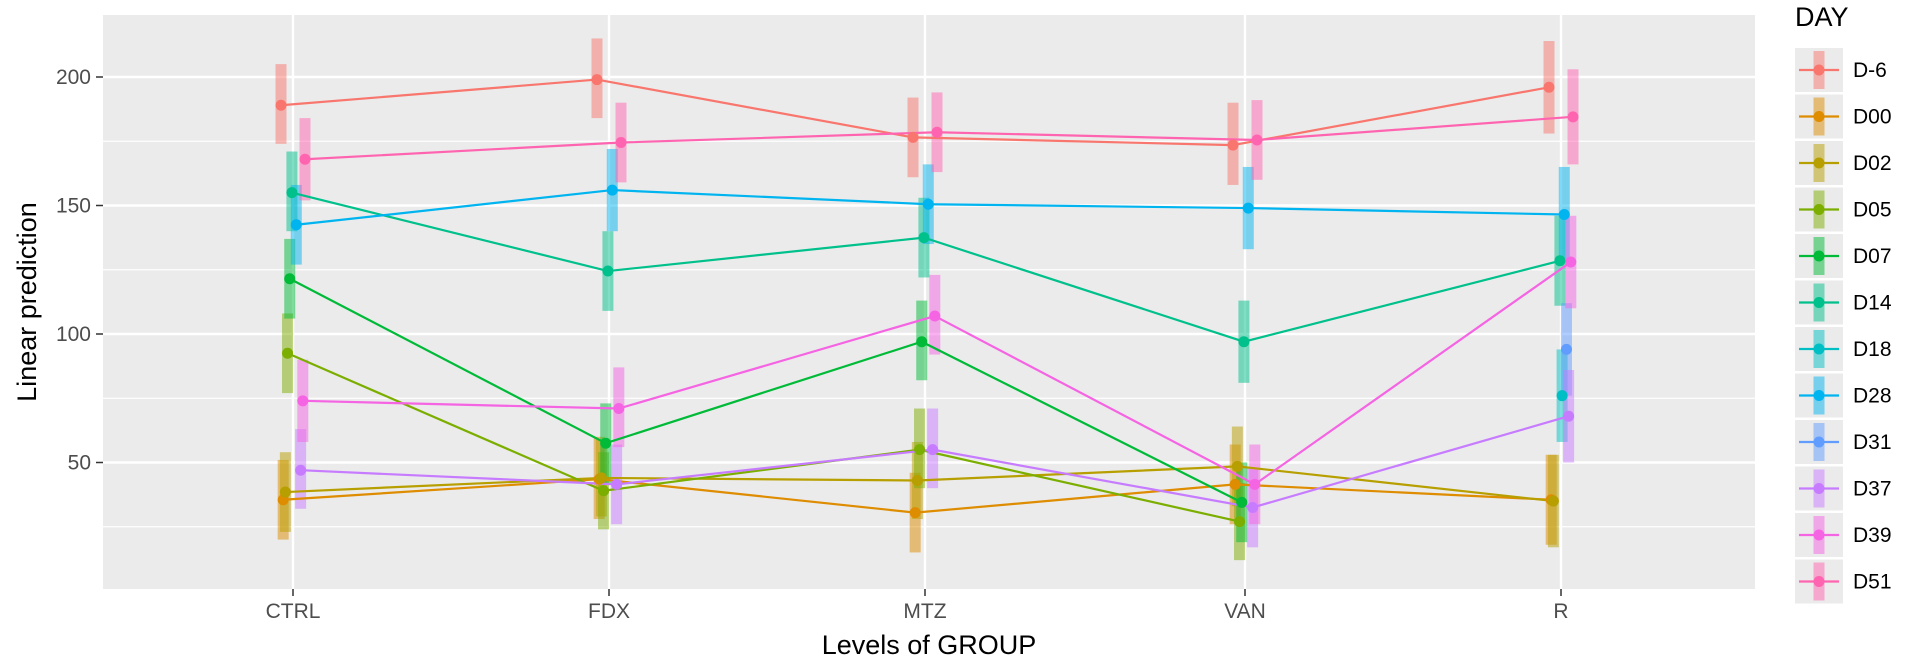 Image resolution: width=1920 pixels, height=672 pixels. I want to click on legend-item-d18: D18, so click(1843, 349).